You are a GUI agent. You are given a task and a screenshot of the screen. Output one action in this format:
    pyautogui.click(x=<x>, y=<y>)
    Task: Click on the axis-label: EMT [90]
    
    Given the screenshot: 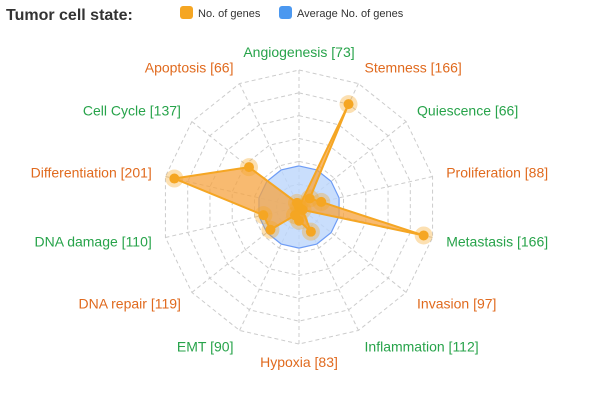 What is the action you would take?
    pyautogui.click(x=205, y=347)
    